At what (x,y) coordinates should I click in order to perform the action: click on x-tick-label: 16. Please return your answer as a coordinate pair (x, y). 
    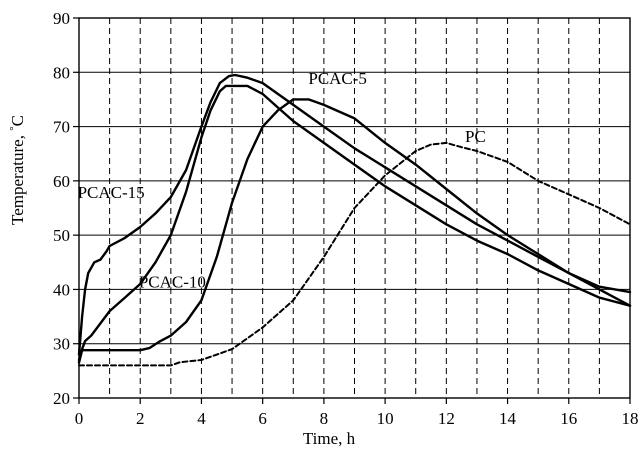
    Looking at the image, I should click on (568, 418).